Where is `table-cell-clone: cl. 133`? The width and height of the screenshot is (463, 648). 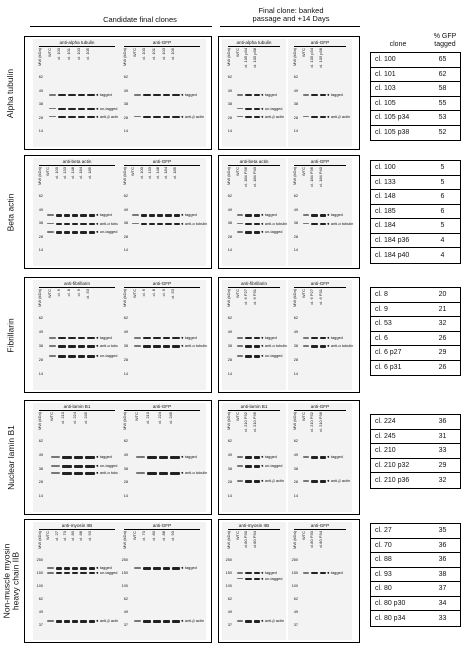 table-cell-clone: cl. 133 is located at coordinates (385, 182).